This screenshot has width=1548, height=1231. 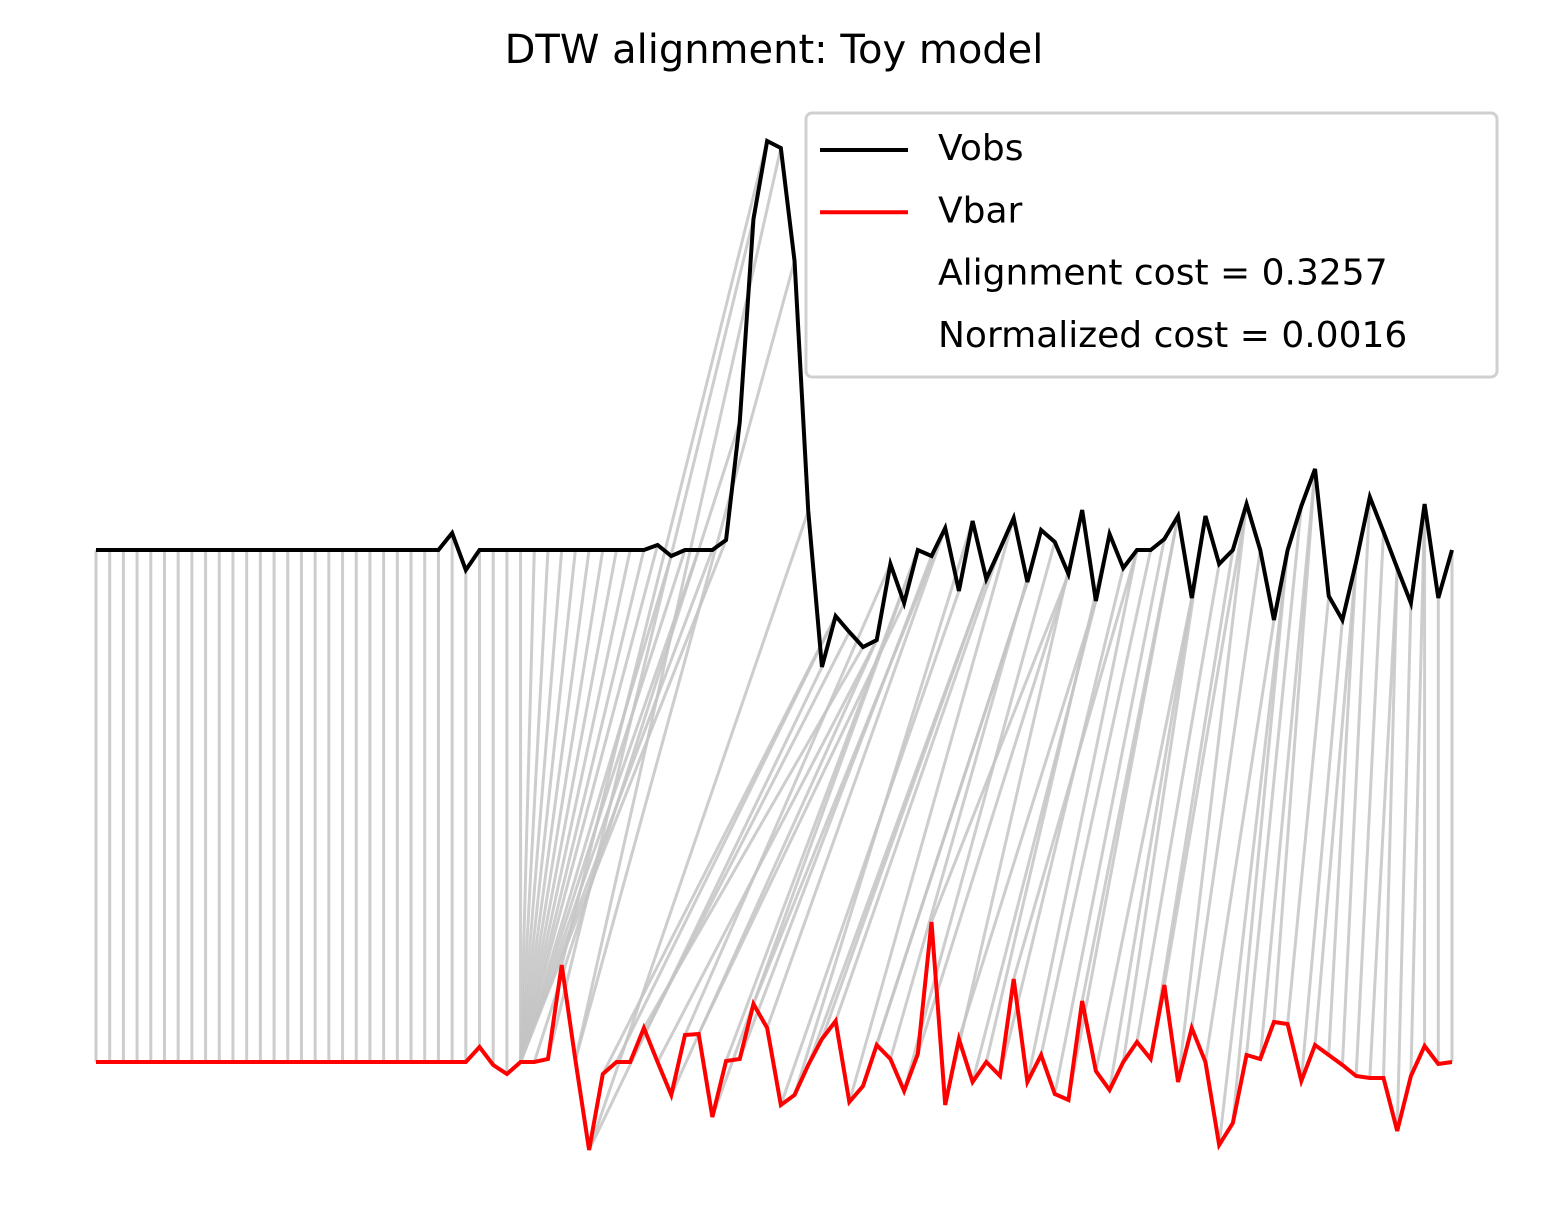 What do you see at coordinates (1172, 335) in the screenshot?
I see `legend-note: Normalized cost = 0.0016` at bounding box center [1172, 335].